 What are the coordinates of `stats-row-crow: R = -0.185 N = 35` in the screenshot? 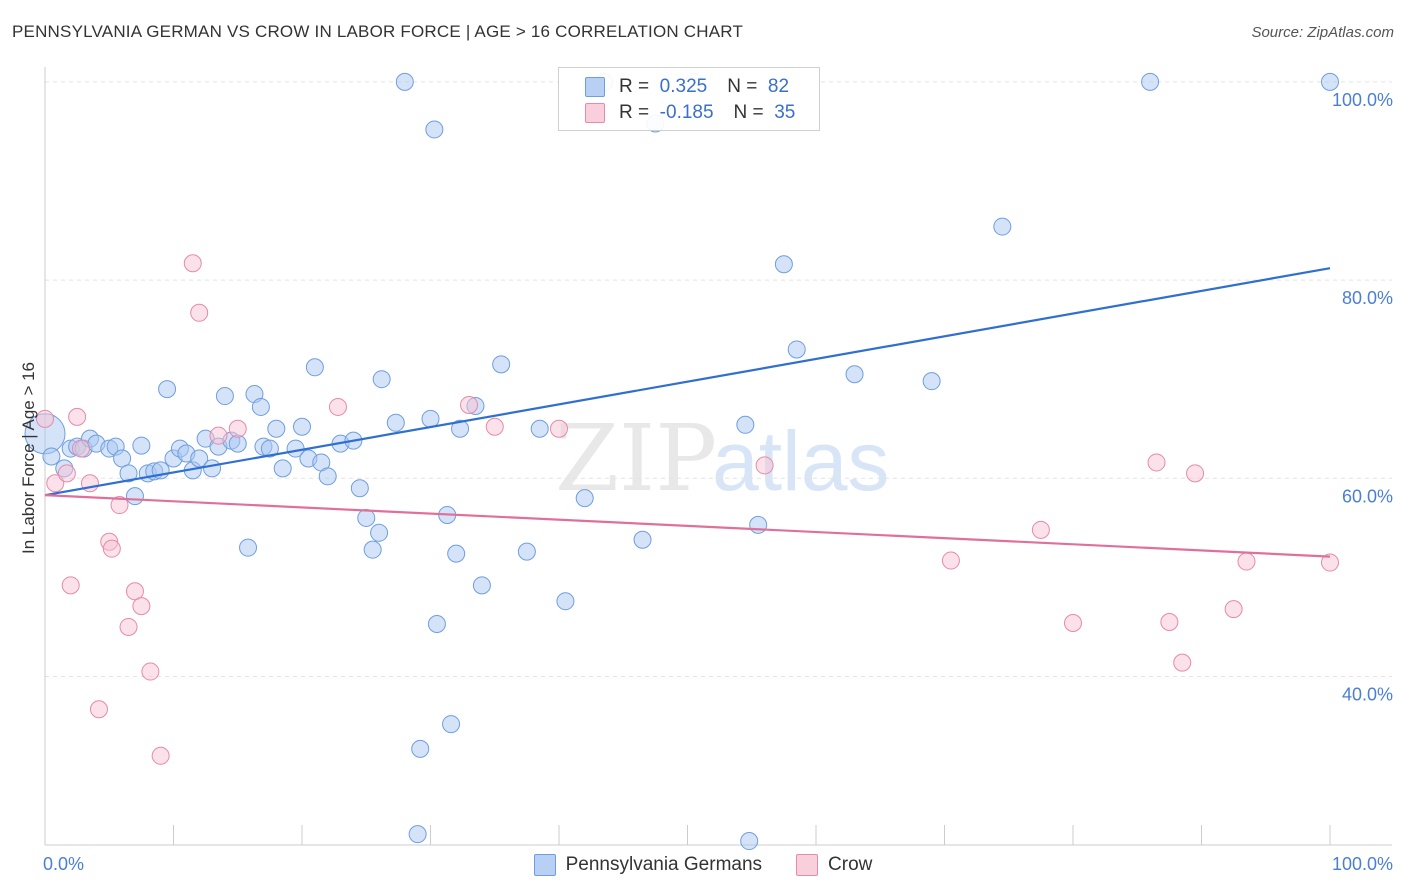 It's located at (690, 113).